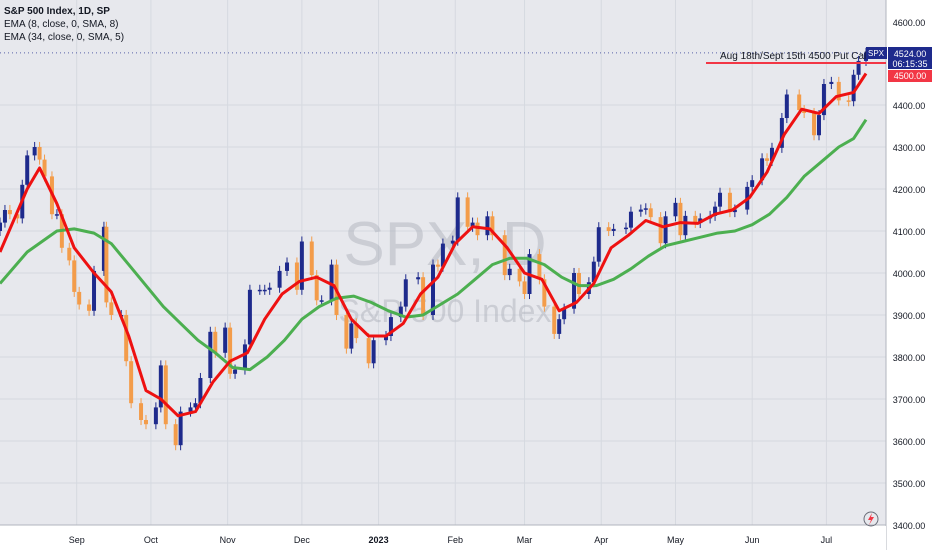  I want to click on legend-ema8: EMA (8, close, 0, SMA, 8), so click(61, 24).